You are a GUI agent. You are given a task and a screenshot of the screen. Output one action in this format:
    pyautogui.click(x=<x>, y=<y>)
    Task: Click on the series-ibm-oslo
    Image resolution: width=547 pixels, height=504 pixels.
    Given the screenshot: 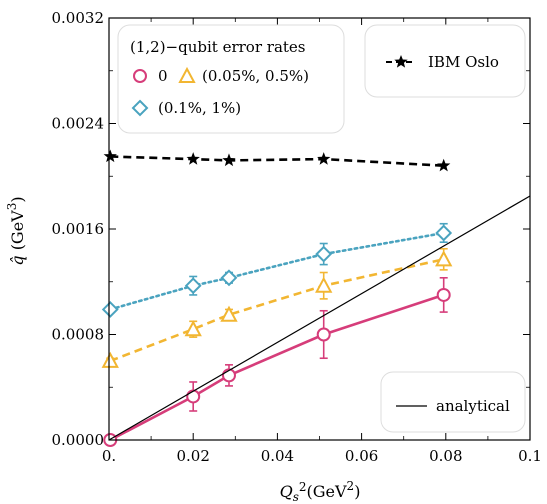 What is the action you would take?
    pyautogui.click(x=277, y=160)
    